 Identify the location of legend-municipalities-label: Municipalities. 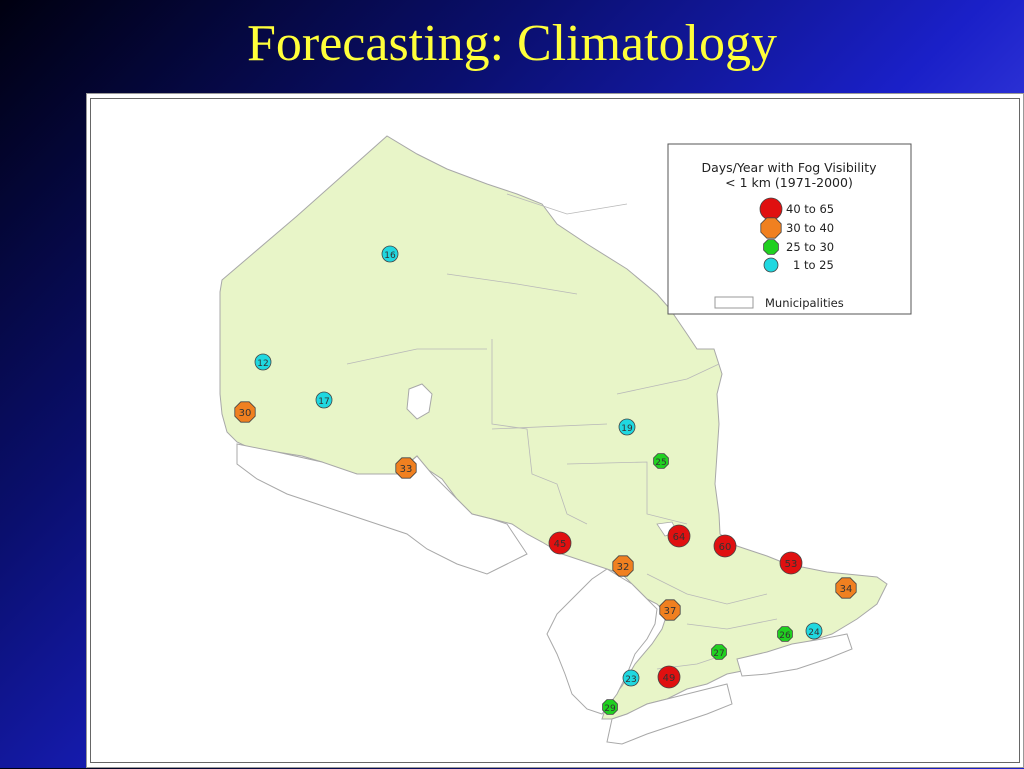
(804, 303).